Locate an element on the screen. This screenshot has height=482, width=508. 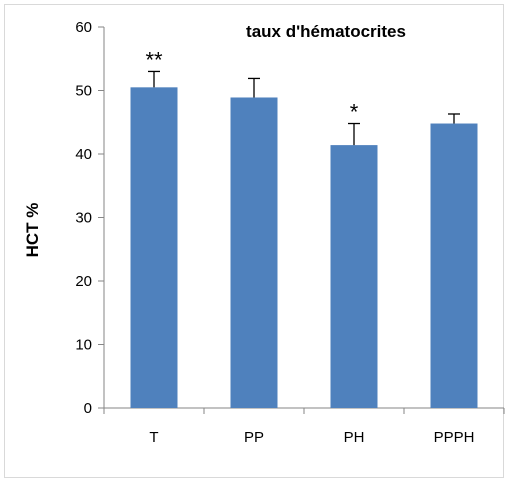
significance-marker: * is located at coordinates (354, 112).